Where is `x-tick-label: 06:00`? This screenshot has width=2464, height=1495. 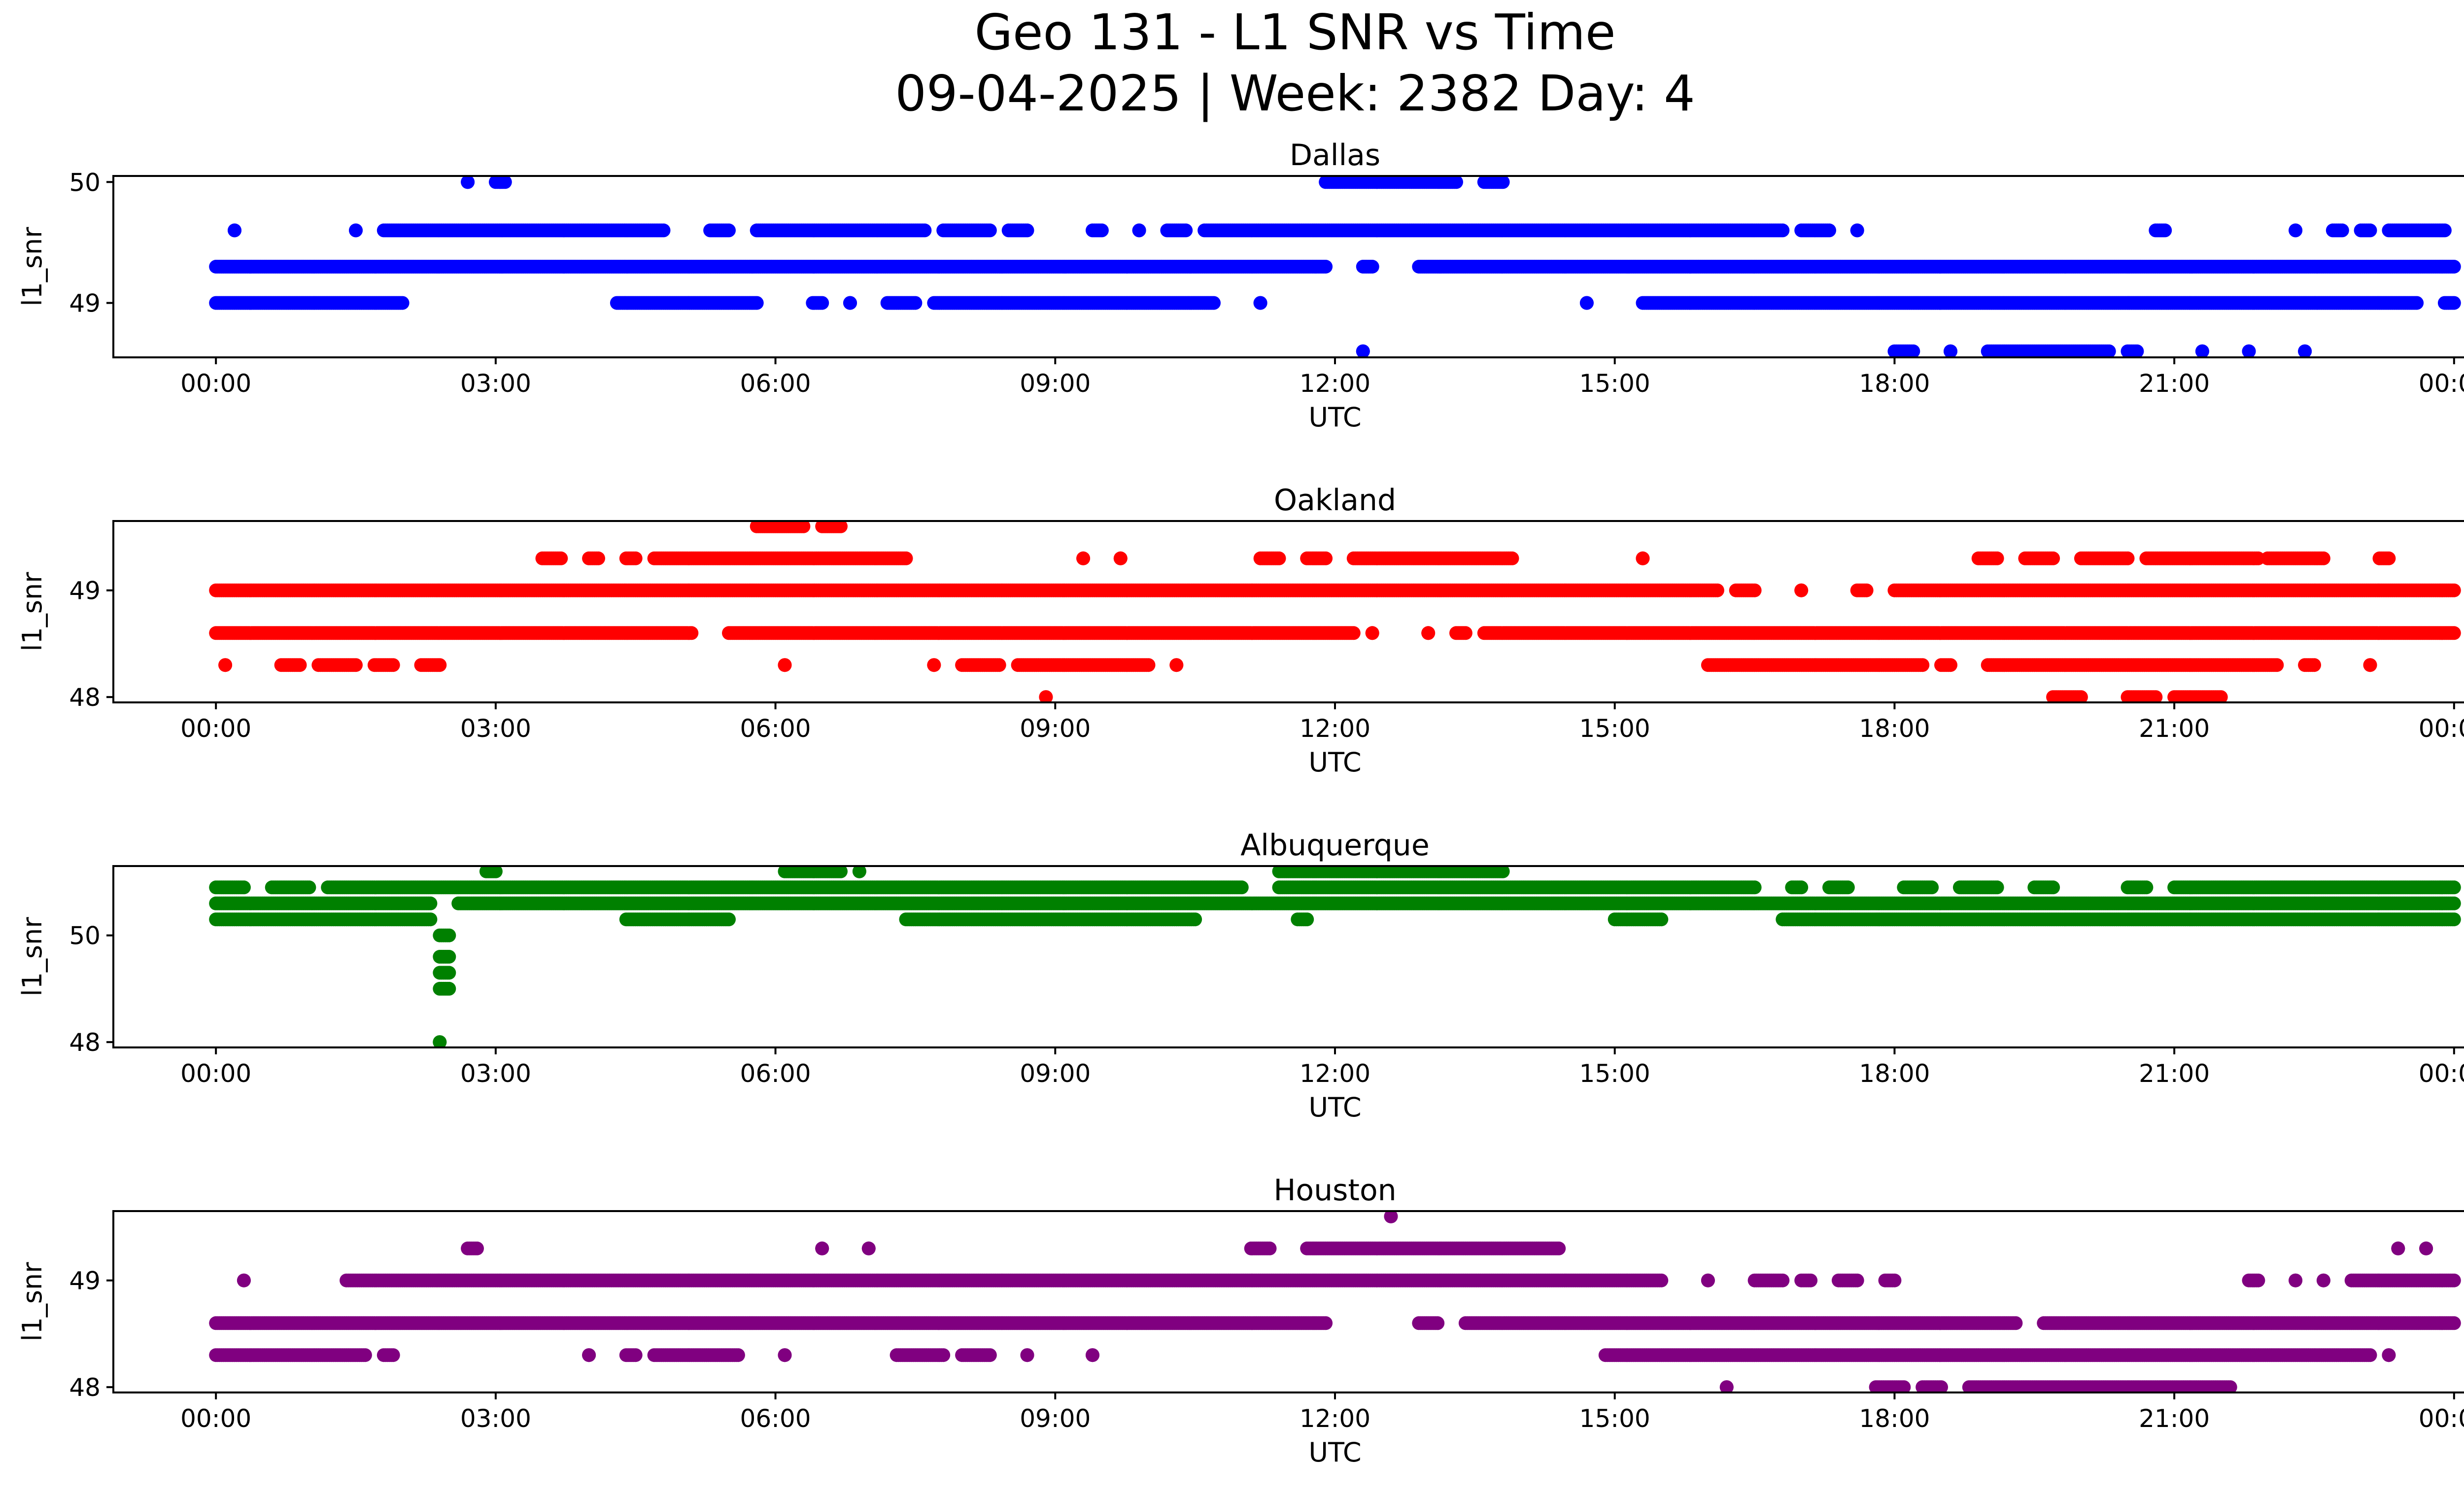 x-tick-label: 06:00 is located at coordinates (775, 383).